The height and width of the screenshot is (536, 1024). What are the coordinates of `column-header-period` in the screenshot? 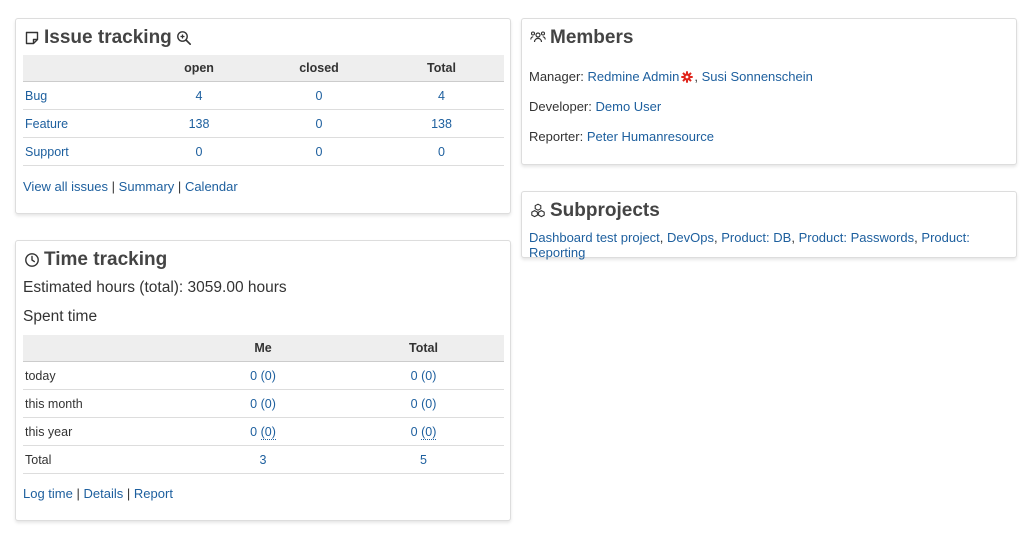 It's located at (103, 348).